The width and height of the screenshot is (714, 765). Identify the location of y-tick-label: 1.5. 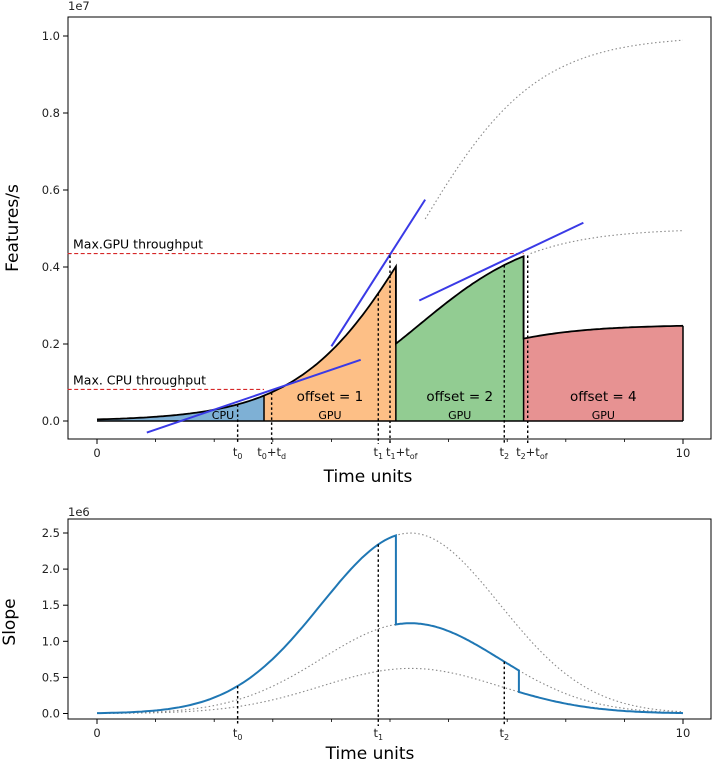
(51, 605).